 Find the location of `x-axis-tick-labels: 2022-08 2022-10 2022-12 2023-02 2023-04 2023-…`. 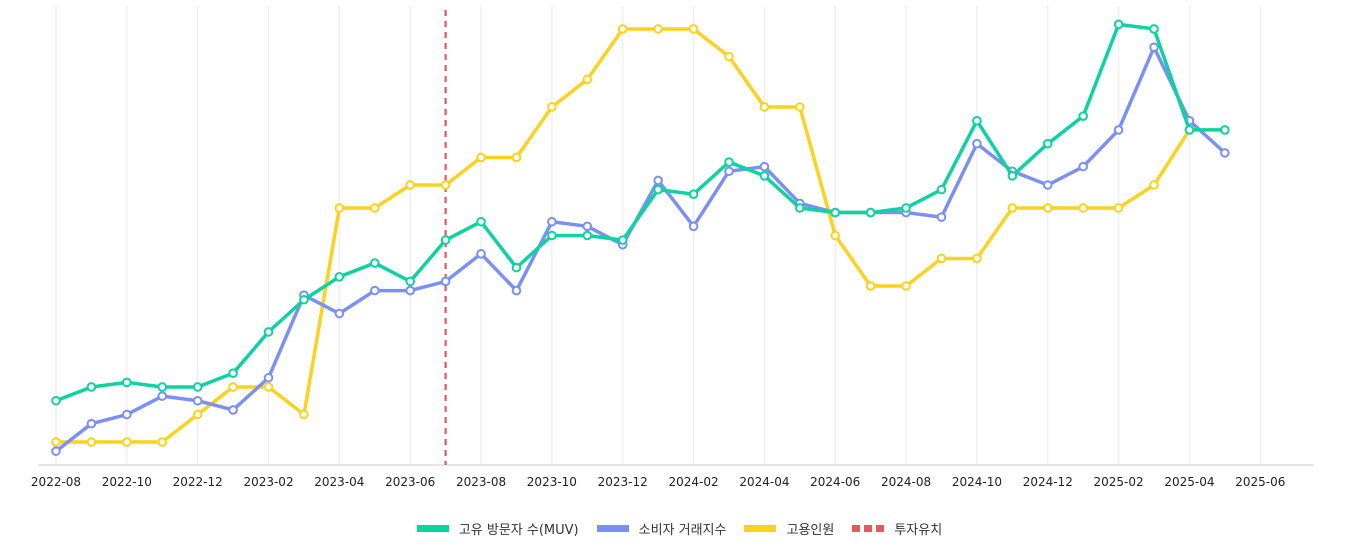

x-axis-tick-labels: 2022-08 2022-10 2022-12 2023-02 2023-04 2023-… is located at coordinates (658, 482).